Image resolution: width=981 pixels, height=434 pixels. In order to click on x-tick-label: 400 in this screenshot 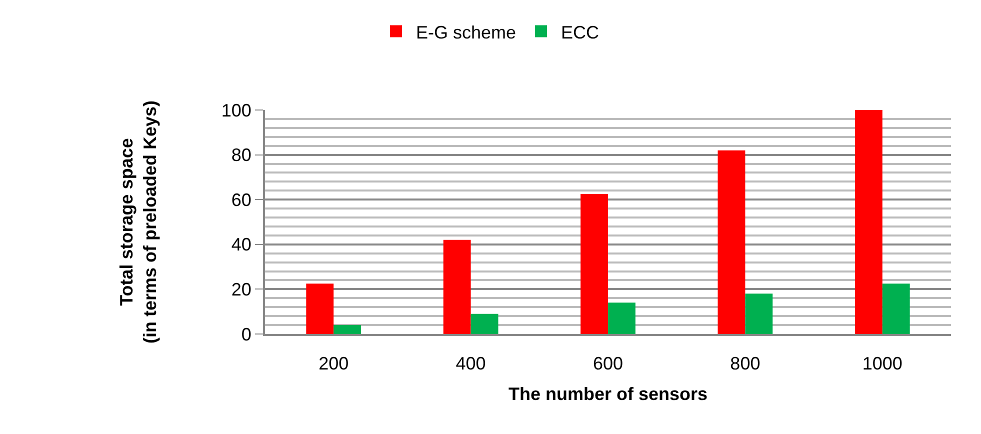, I will do `click(471, 364)`.